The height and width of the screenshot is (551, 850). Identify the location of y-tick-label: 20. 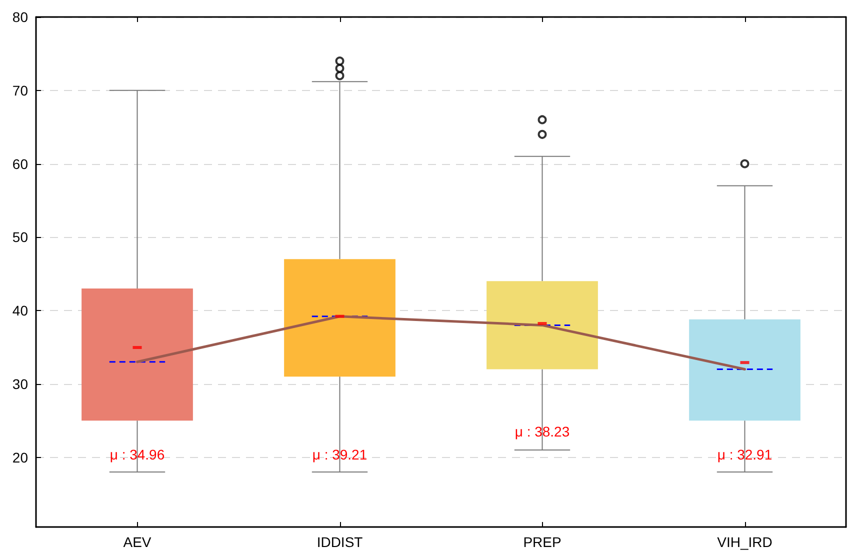
(20, 457).